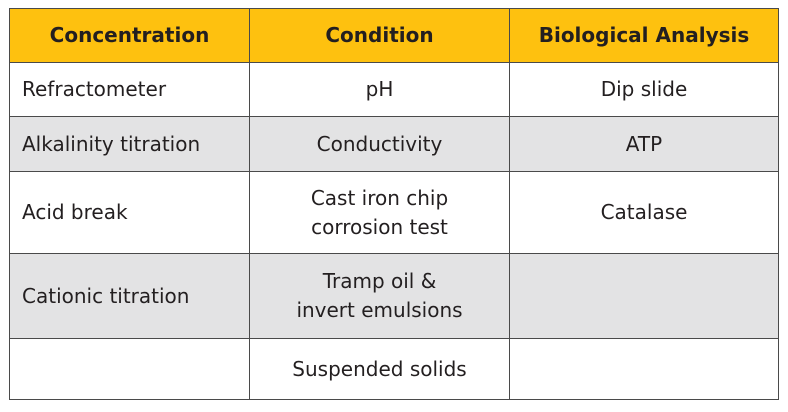 This screenshot has width=788, height=412. I want to click on condition-cell: pH, so click(379, 89).